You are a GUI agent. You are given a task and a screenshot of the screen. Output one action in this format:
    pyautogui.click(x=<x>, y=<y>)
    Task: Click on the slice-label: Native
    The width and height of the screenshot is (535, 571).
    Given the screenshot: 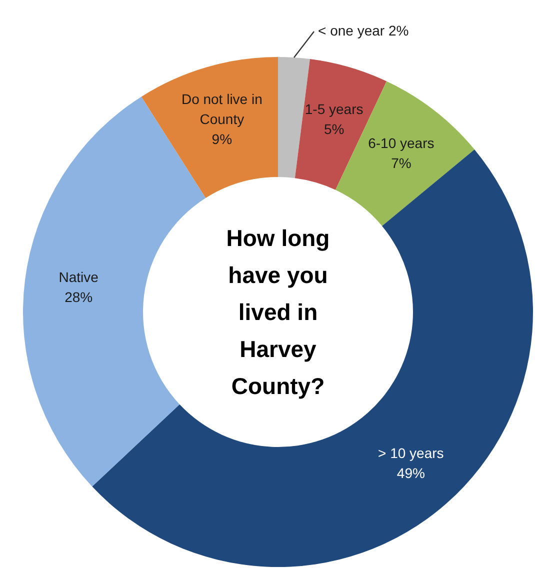 What is the action you would take?
    pyautogui.click(x=78, y=276)
    